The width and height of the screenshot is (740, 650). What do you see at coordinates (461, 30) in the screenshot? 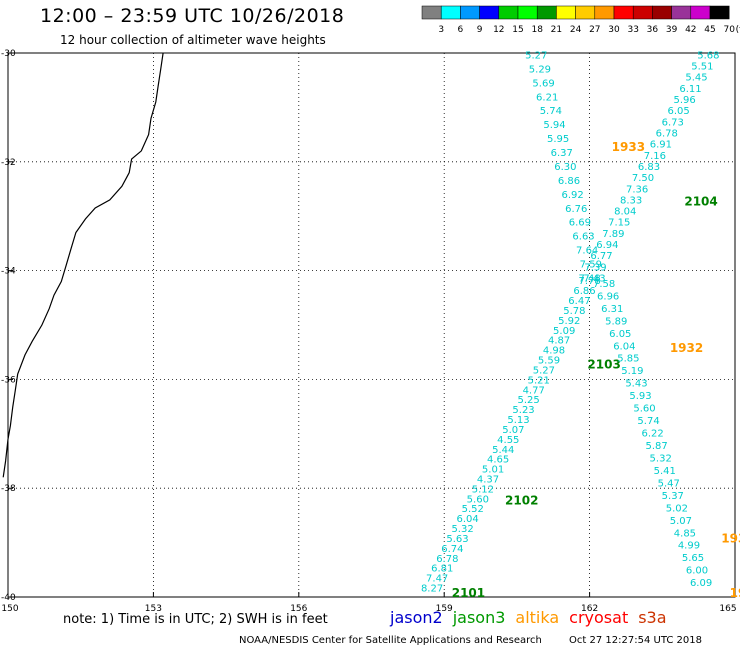
I see `colorbar-label: 6` at bounding box center [461, 30].